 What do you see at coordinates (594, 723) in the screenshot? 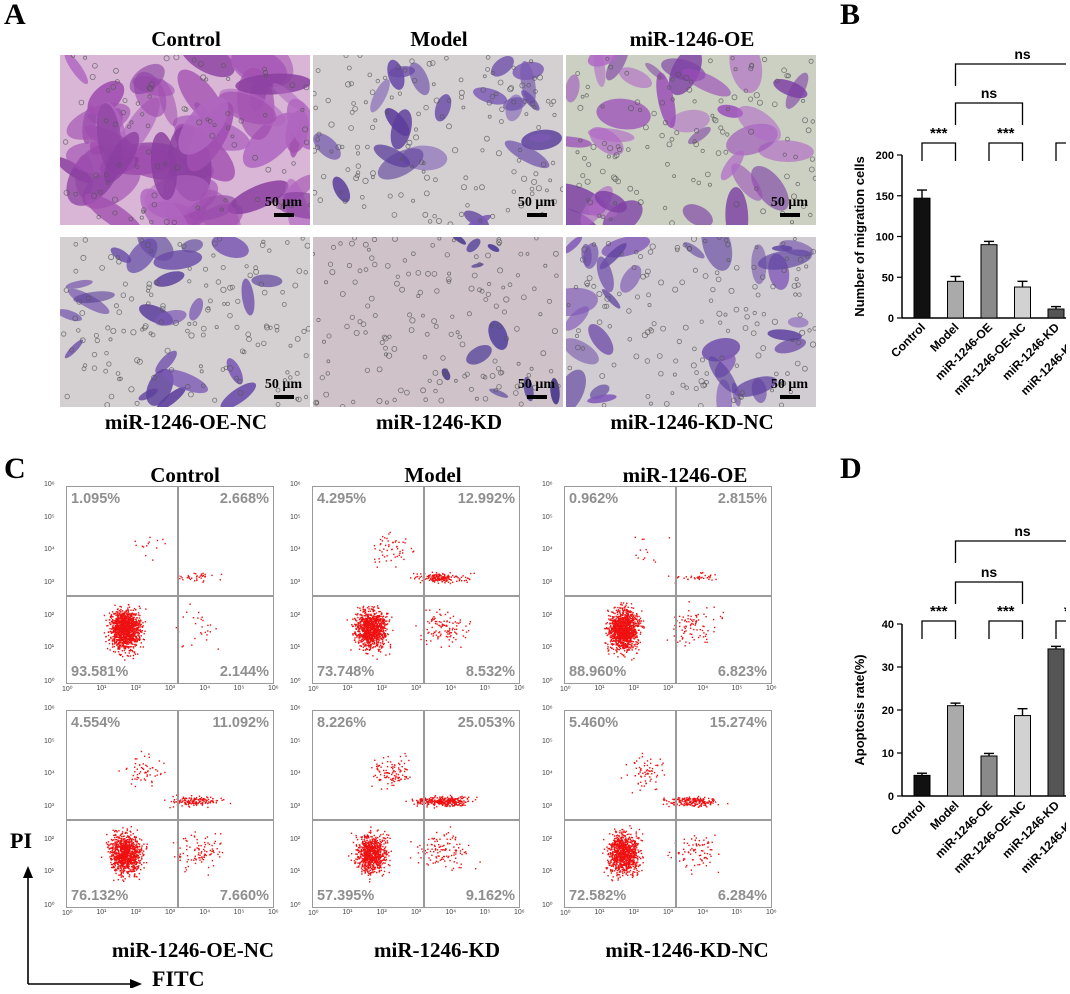
I see `quadrant-percentage-ul: 5.460%` at bounding box center [594, 723].